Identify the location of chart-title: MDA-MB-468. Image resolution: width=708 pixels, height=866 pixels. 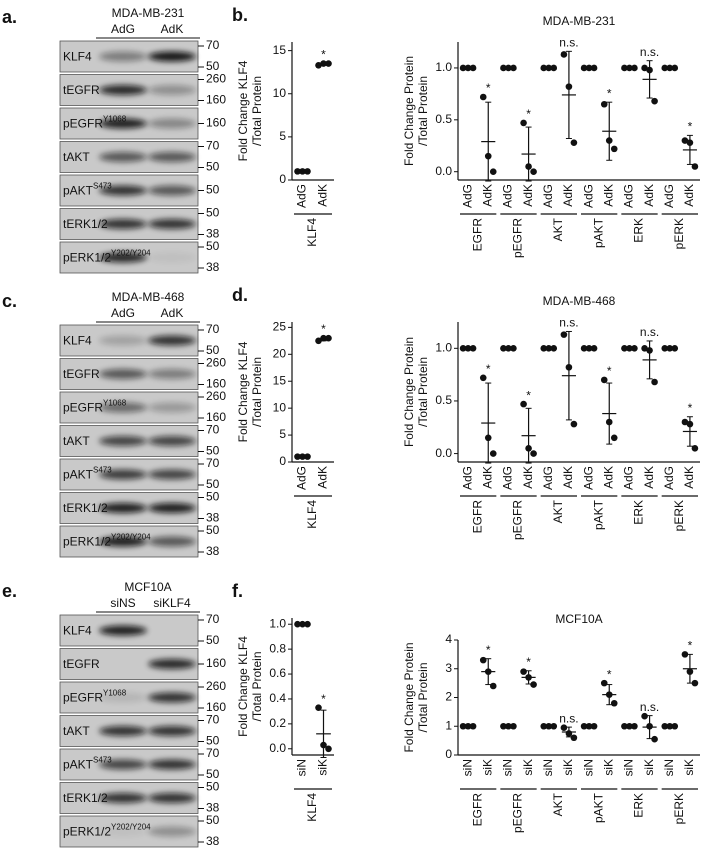
(579, 301).